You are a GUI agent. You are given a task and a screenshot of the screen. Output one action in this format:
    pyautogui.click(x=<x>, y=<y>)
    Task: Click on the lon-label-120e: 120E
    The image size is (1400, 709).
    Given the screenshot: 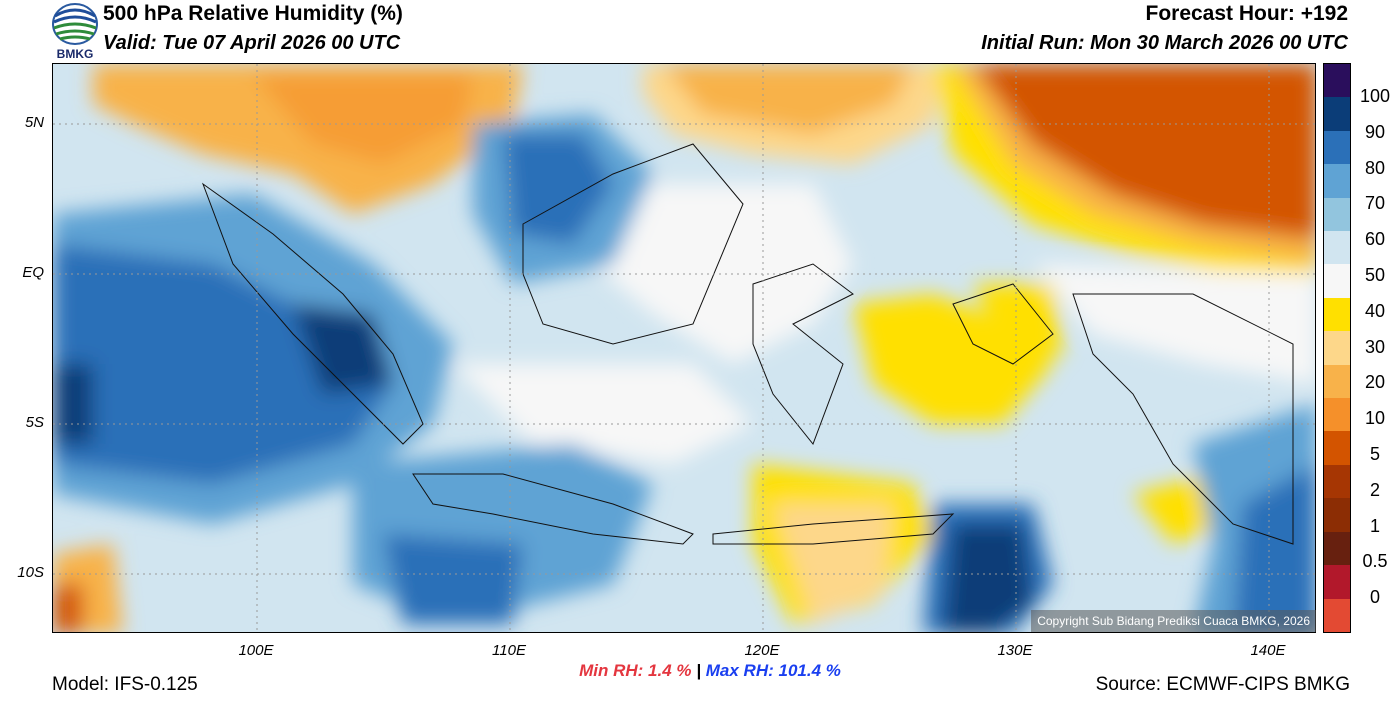 What is the action you would take?
    pyautogui.click(x=762, y=650)
    